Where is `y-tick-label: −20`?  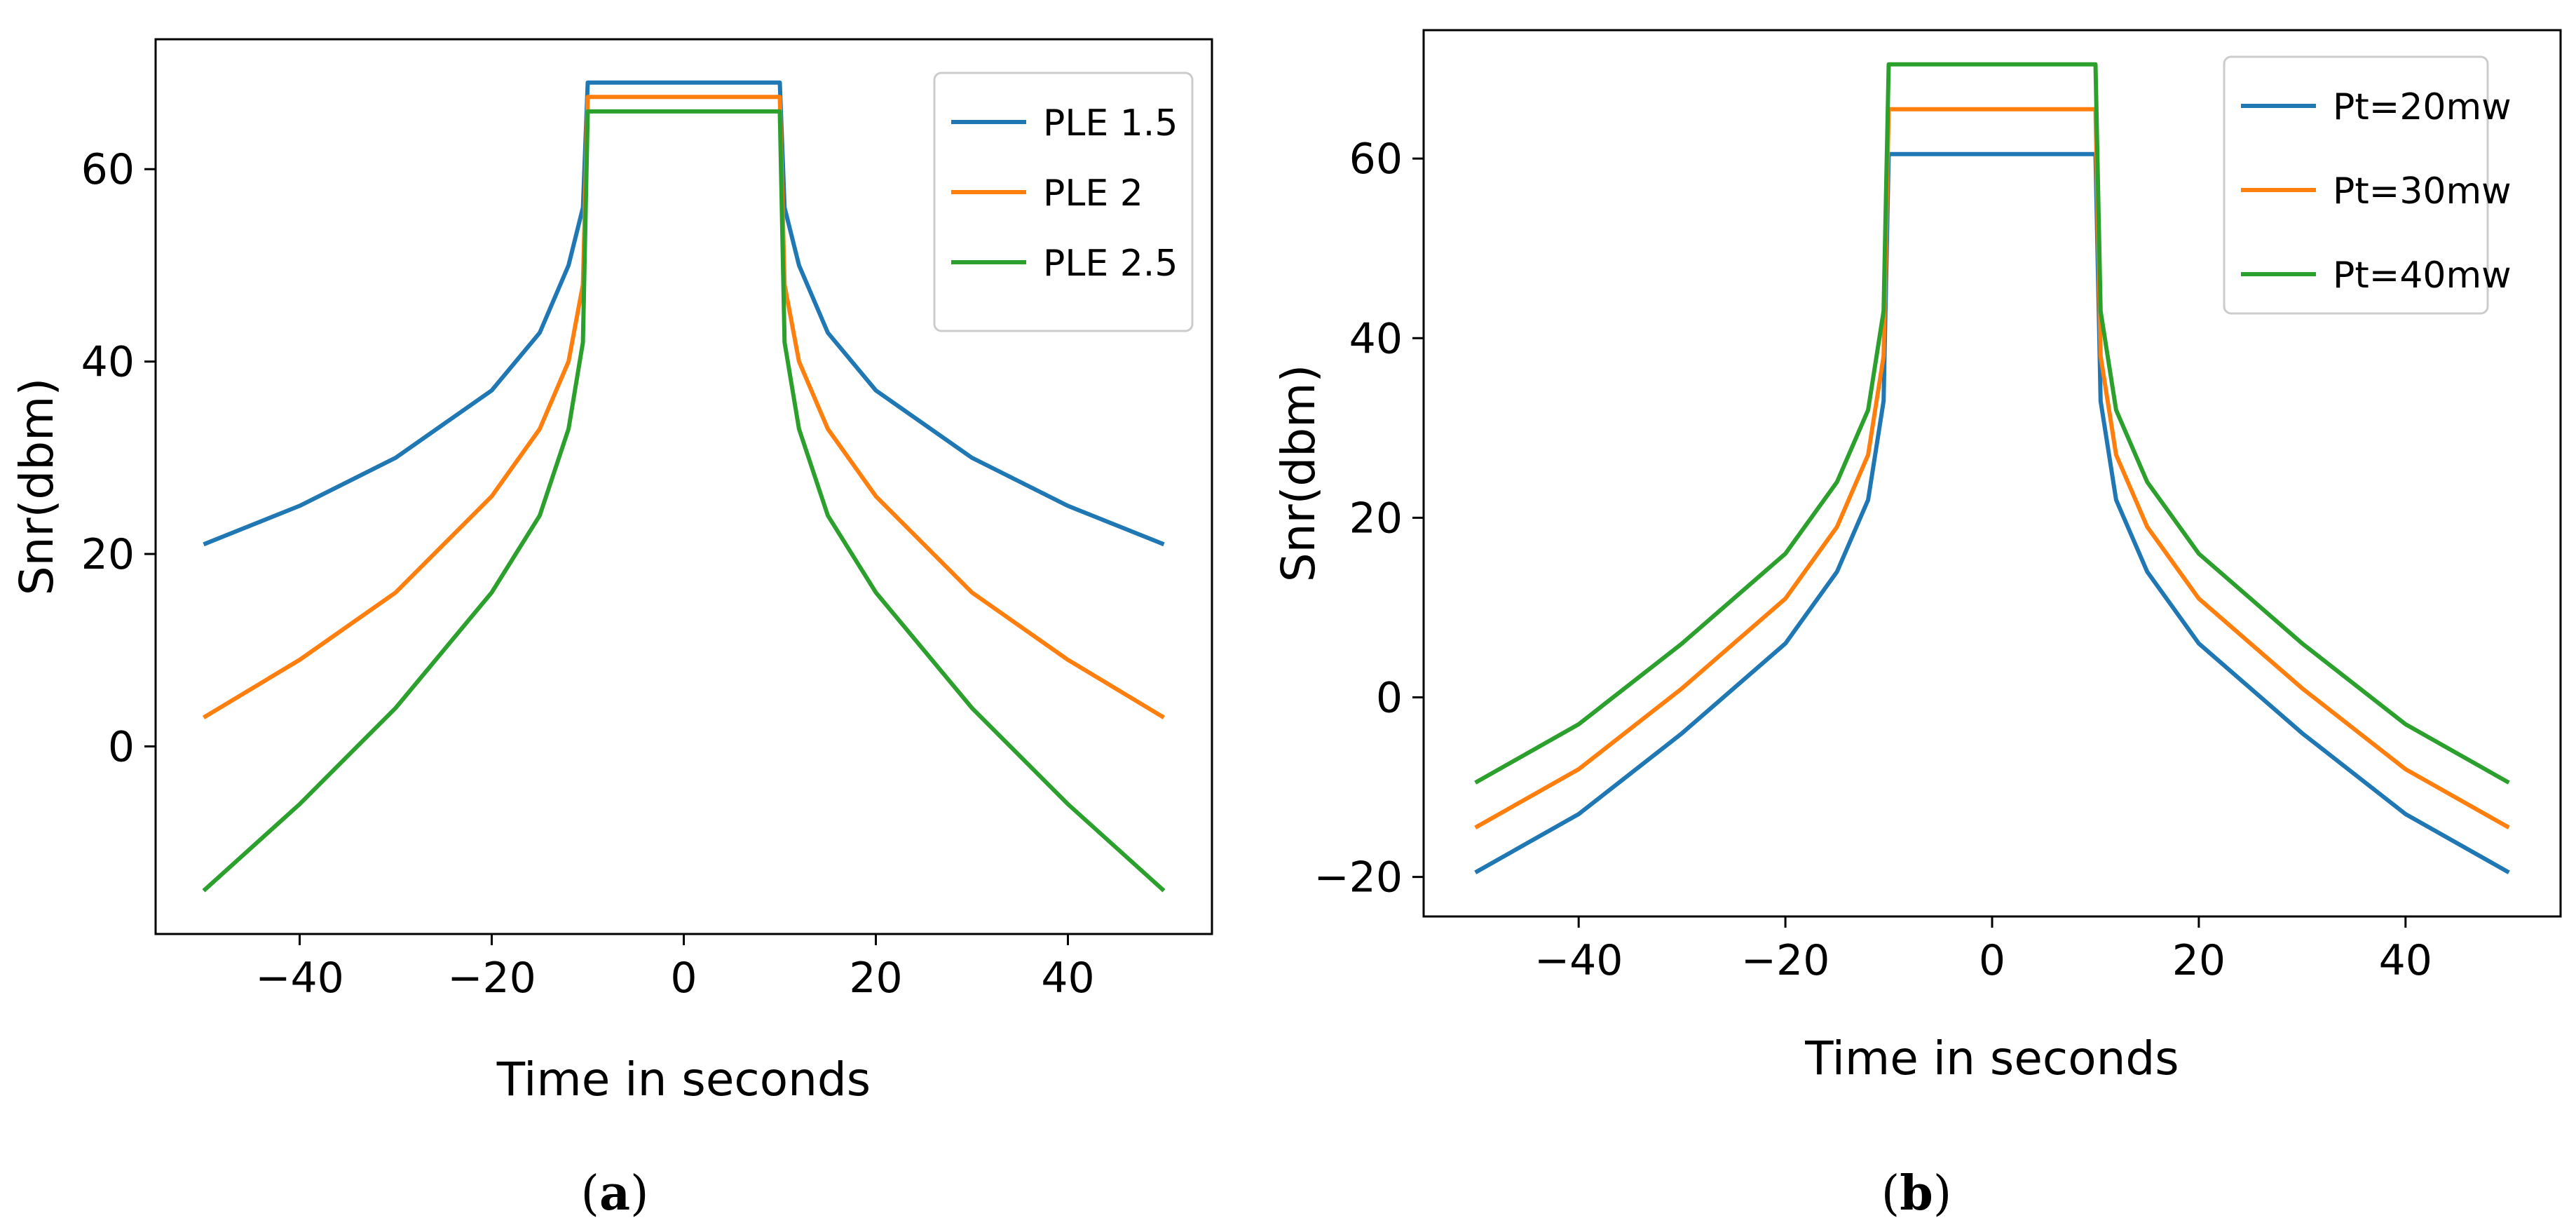 y-tick-label: −20 is located at coordinates (1358, 877).